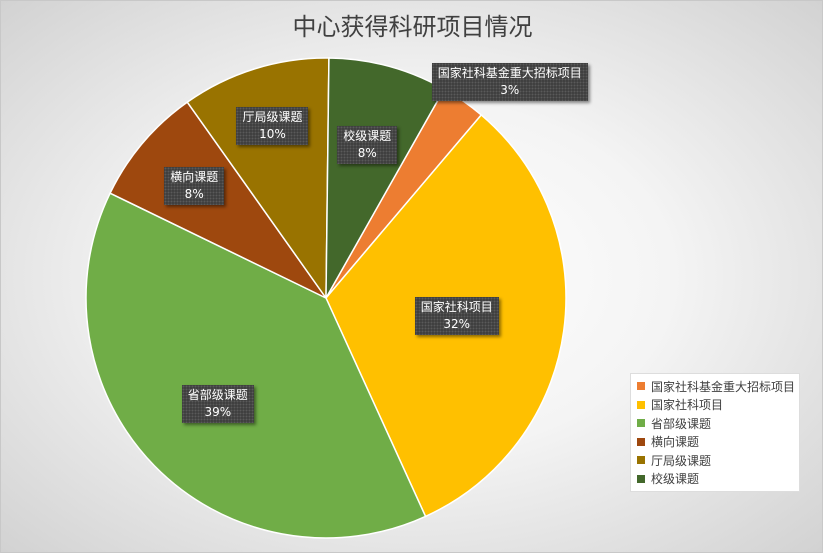  Describe the element at coordinates (723, 386) in the screenshot. I see `legend-label: 国家社科基金重大招标项目` at that location.